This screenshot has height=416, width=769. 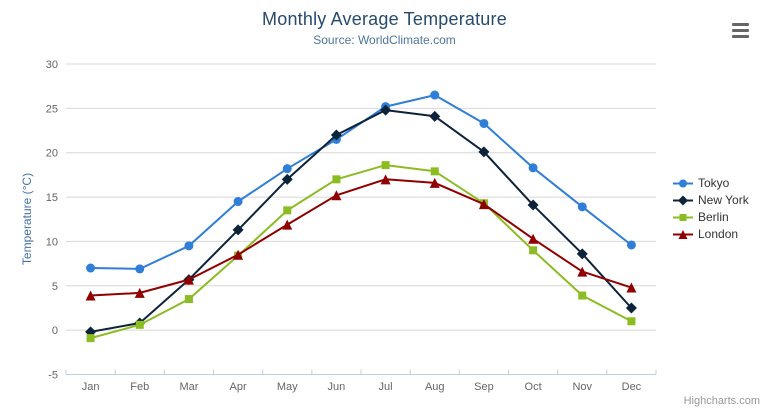 I want to click on y-axis-label: -5, so click(x=53, y=376).